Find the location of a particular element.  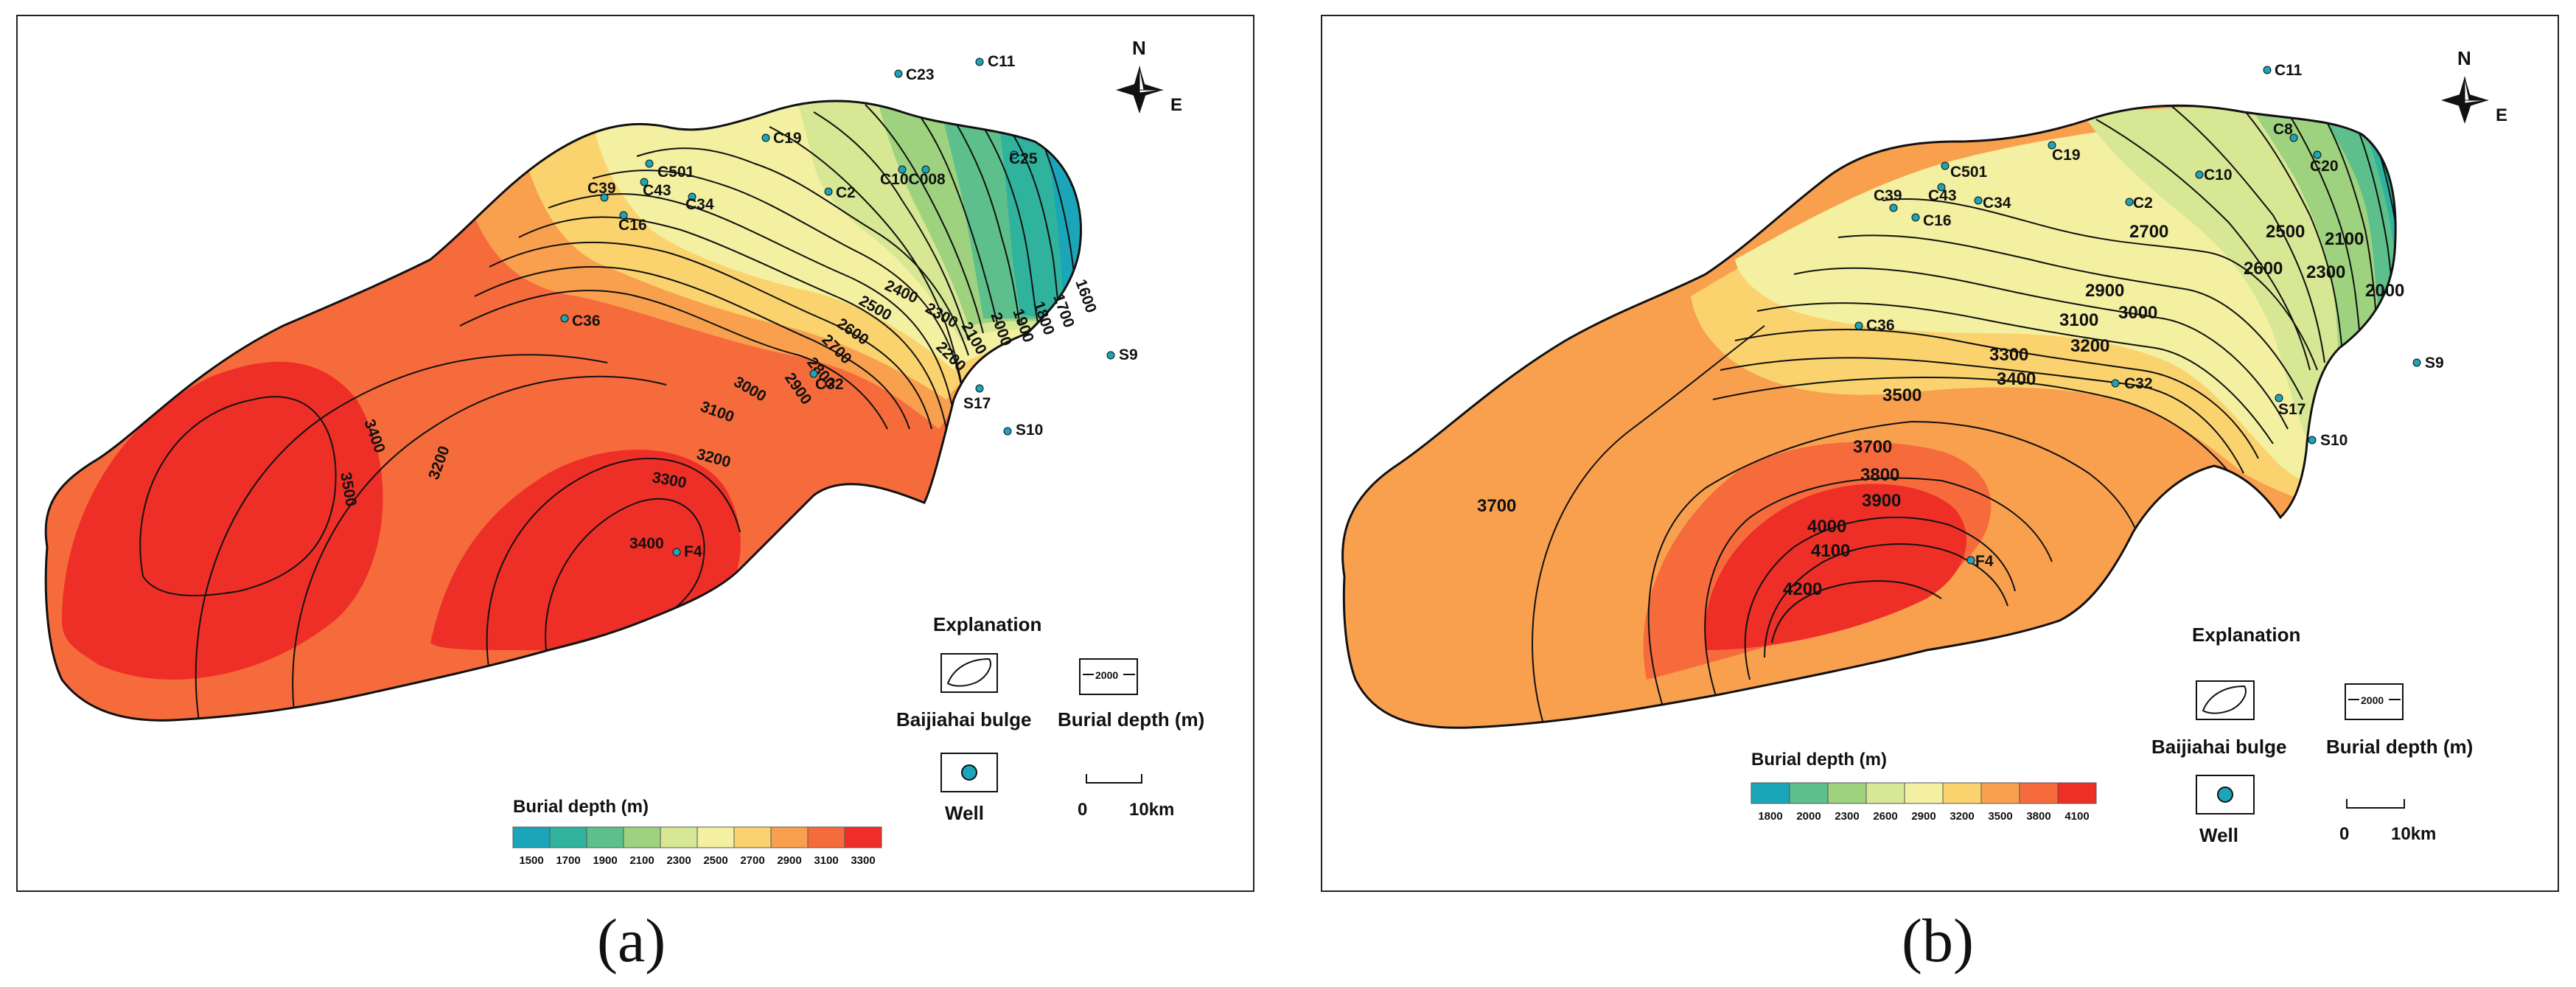

legend-tick-label: 3500 is located at coordinates (2000, 816).